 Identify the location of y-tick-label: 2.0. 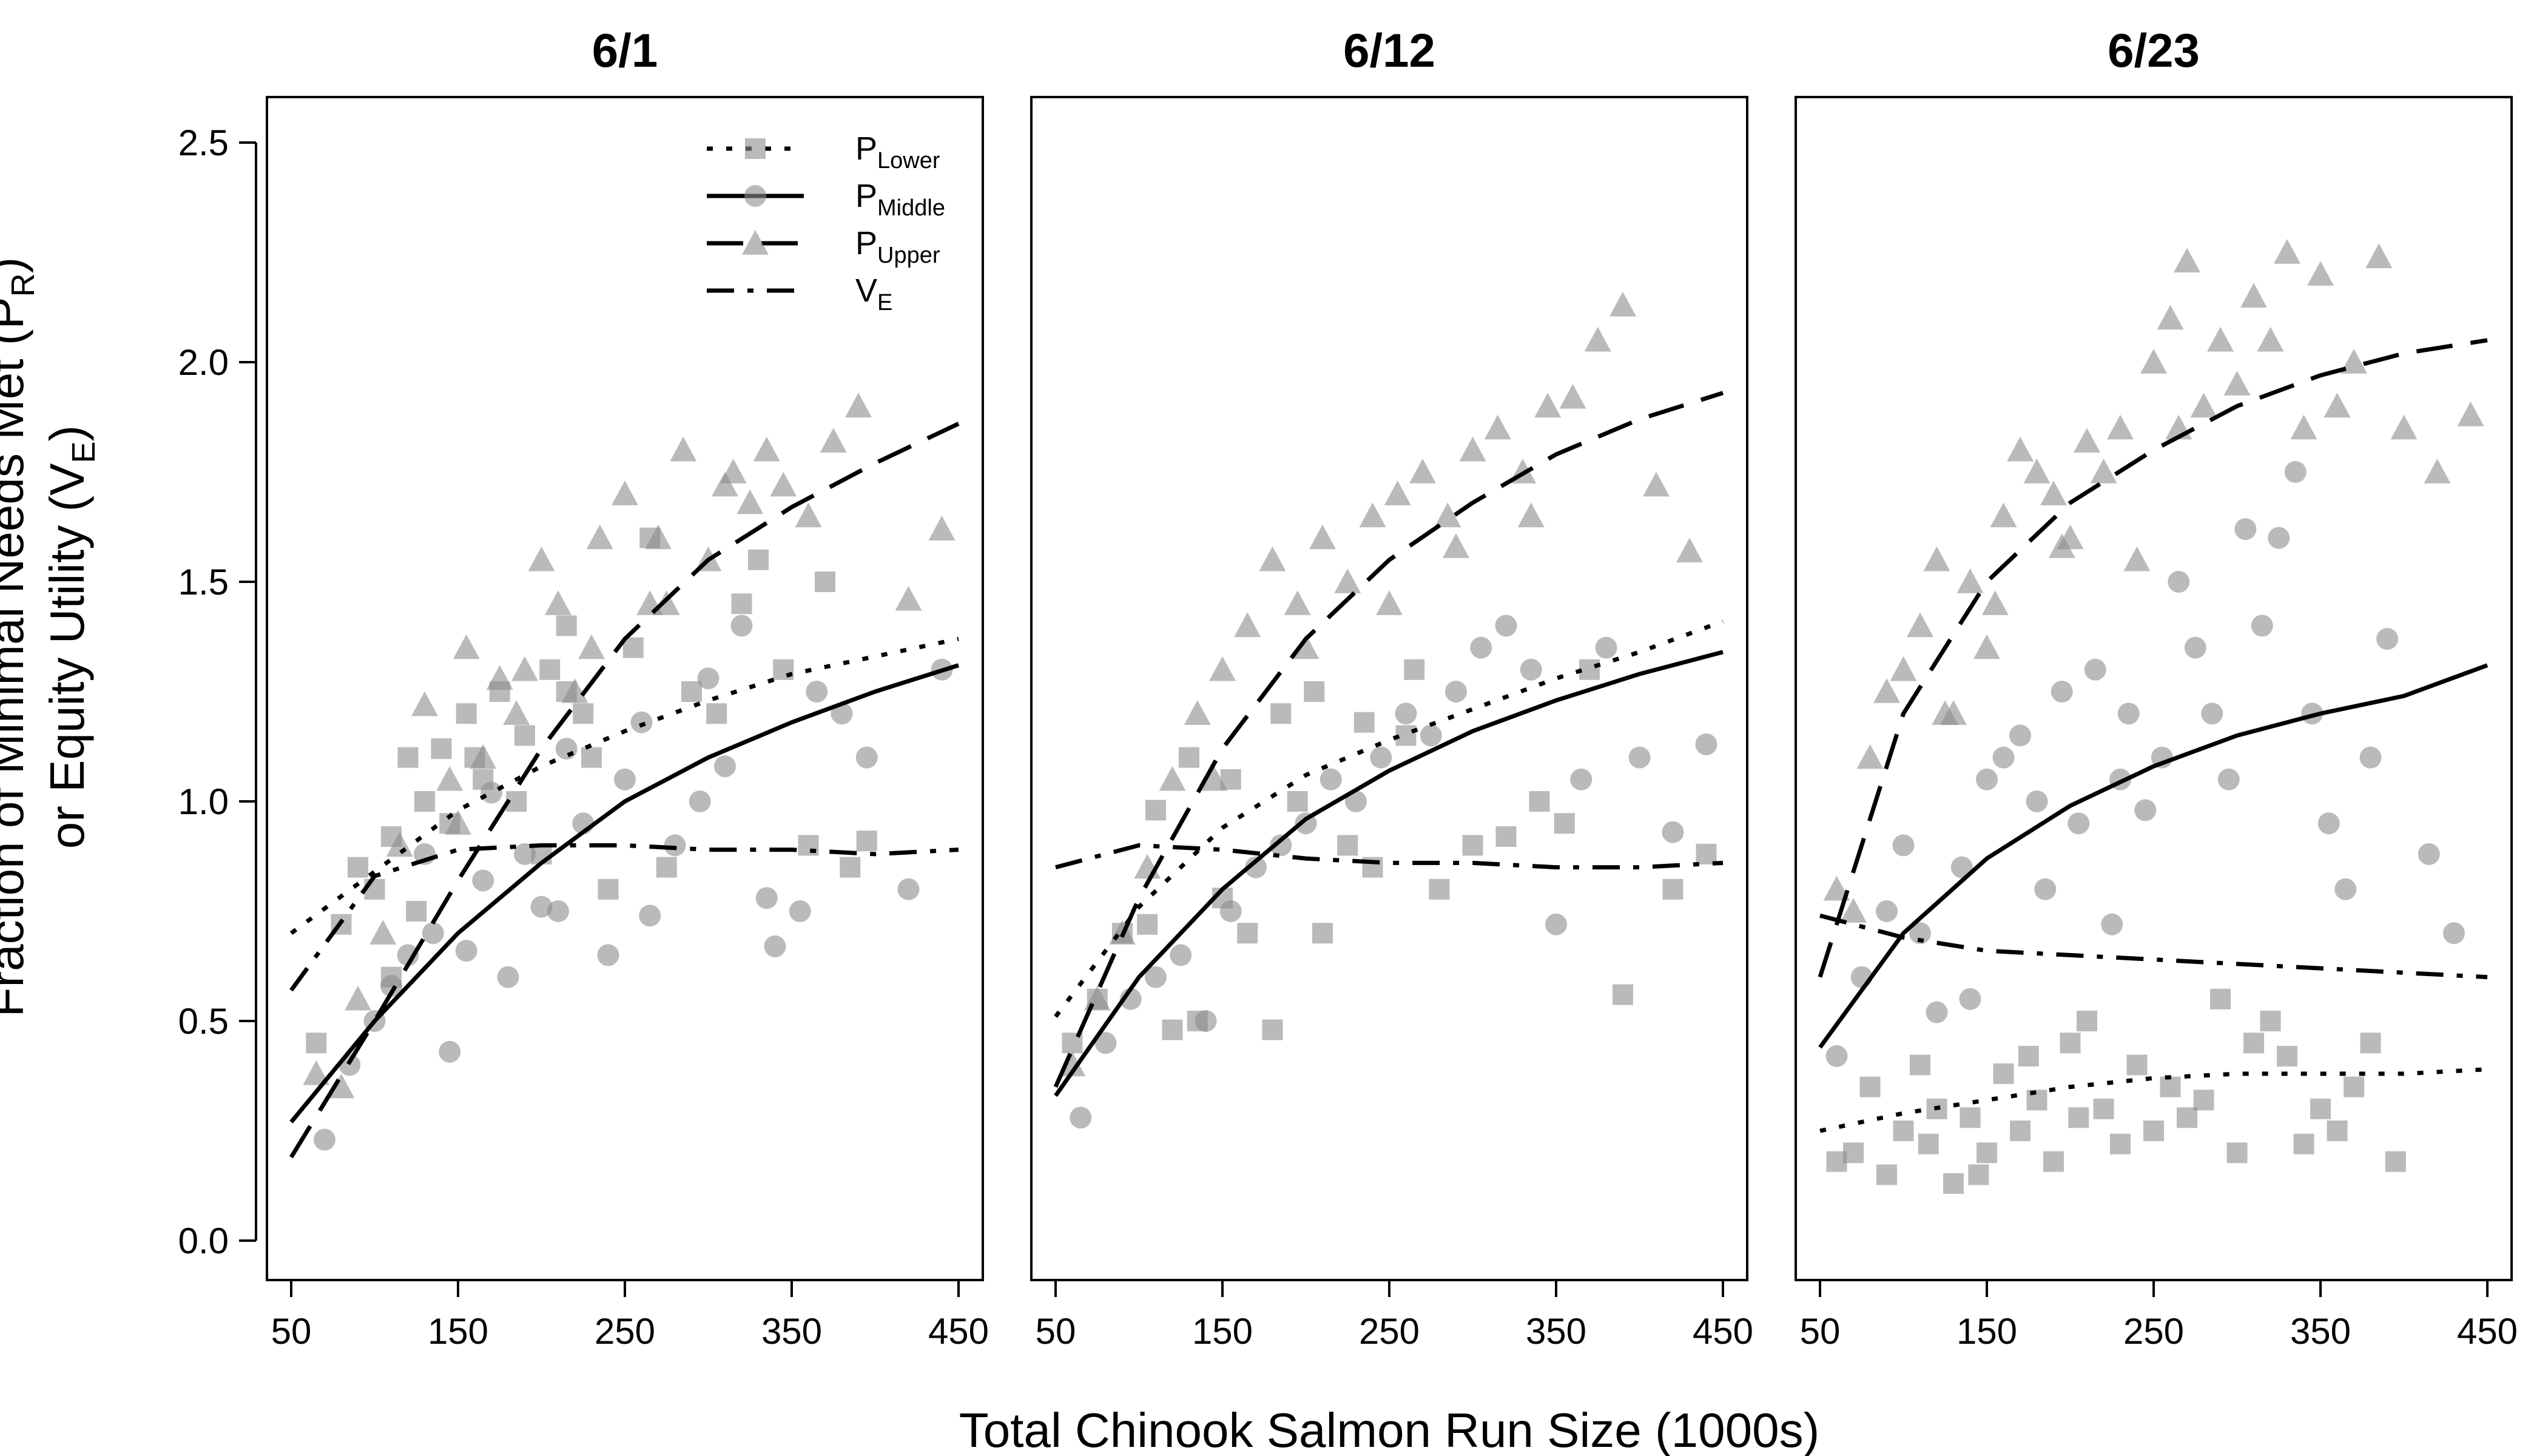
(203, 362).